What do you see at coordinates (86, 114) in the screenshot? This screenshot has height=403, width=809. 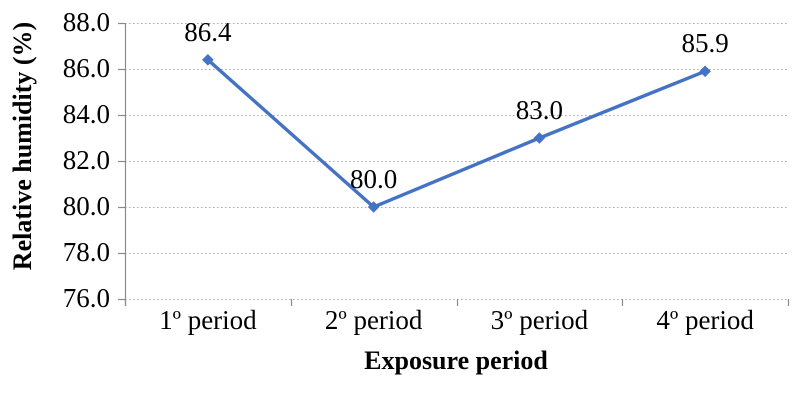 I see `y-tick-label: 84.0` at bounding box center [86, 114].